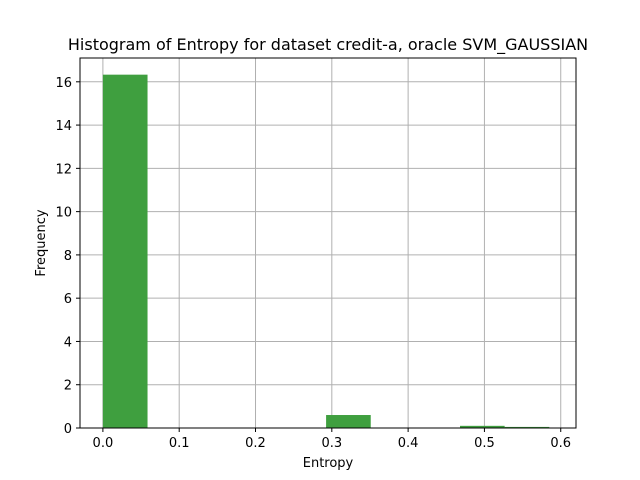 This screenshot has height=480, width=640. Describe the element at coordinates (255, 443) in the screenshot. I see `x-tick-label: 0.2` at that location.